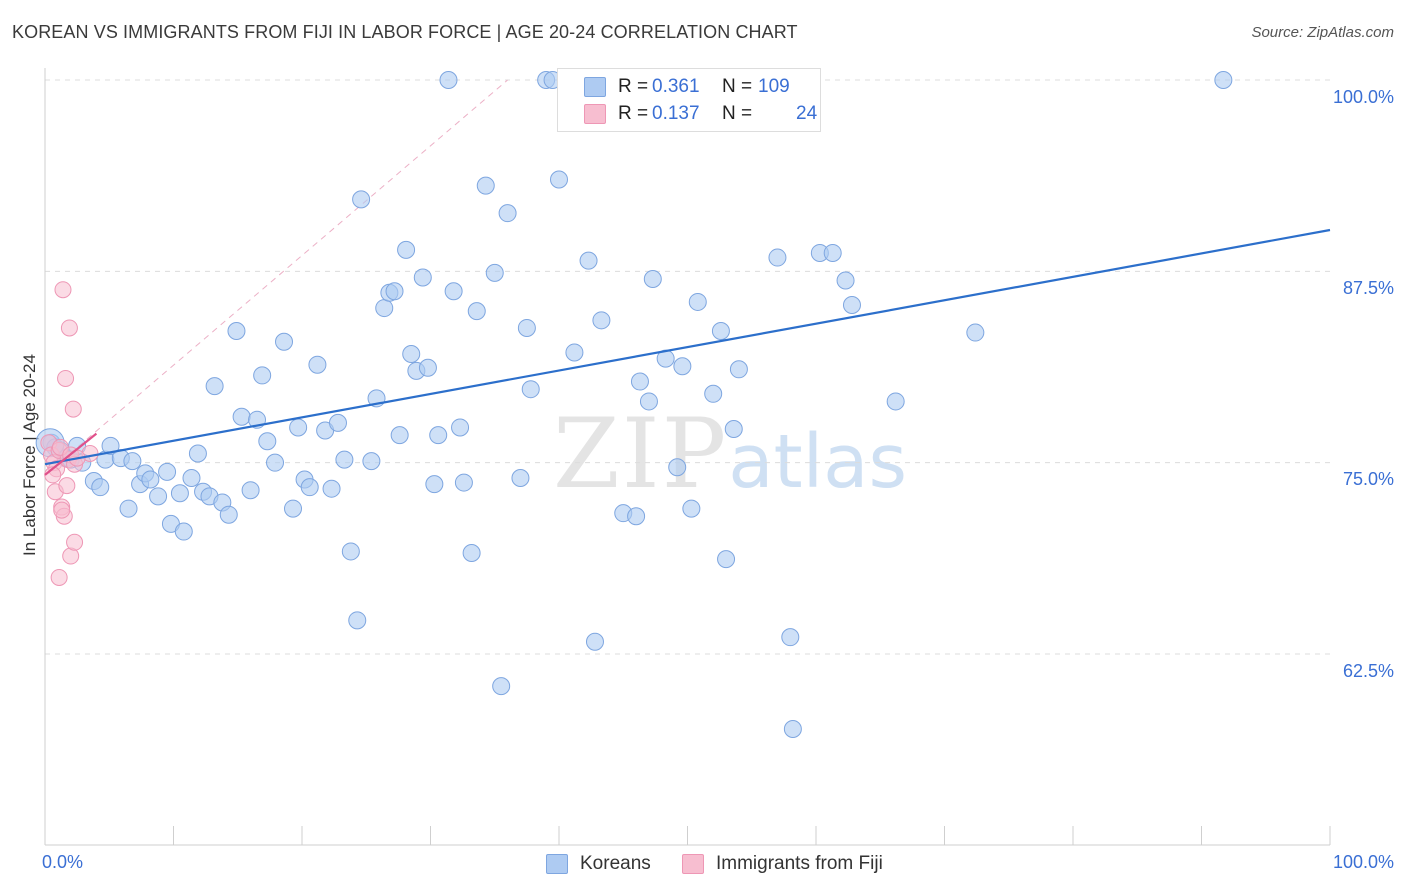  I want to click on legend-r-value: 0.137, so click(676, 113).